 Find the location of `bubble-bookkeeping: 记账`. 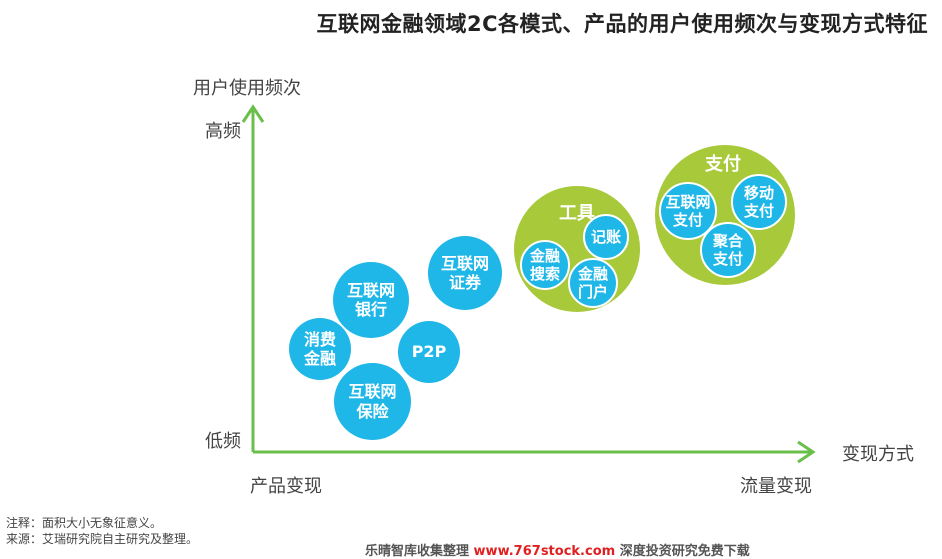

bubble-bookkeeping: 记账 is located at coordinates (606, 237).